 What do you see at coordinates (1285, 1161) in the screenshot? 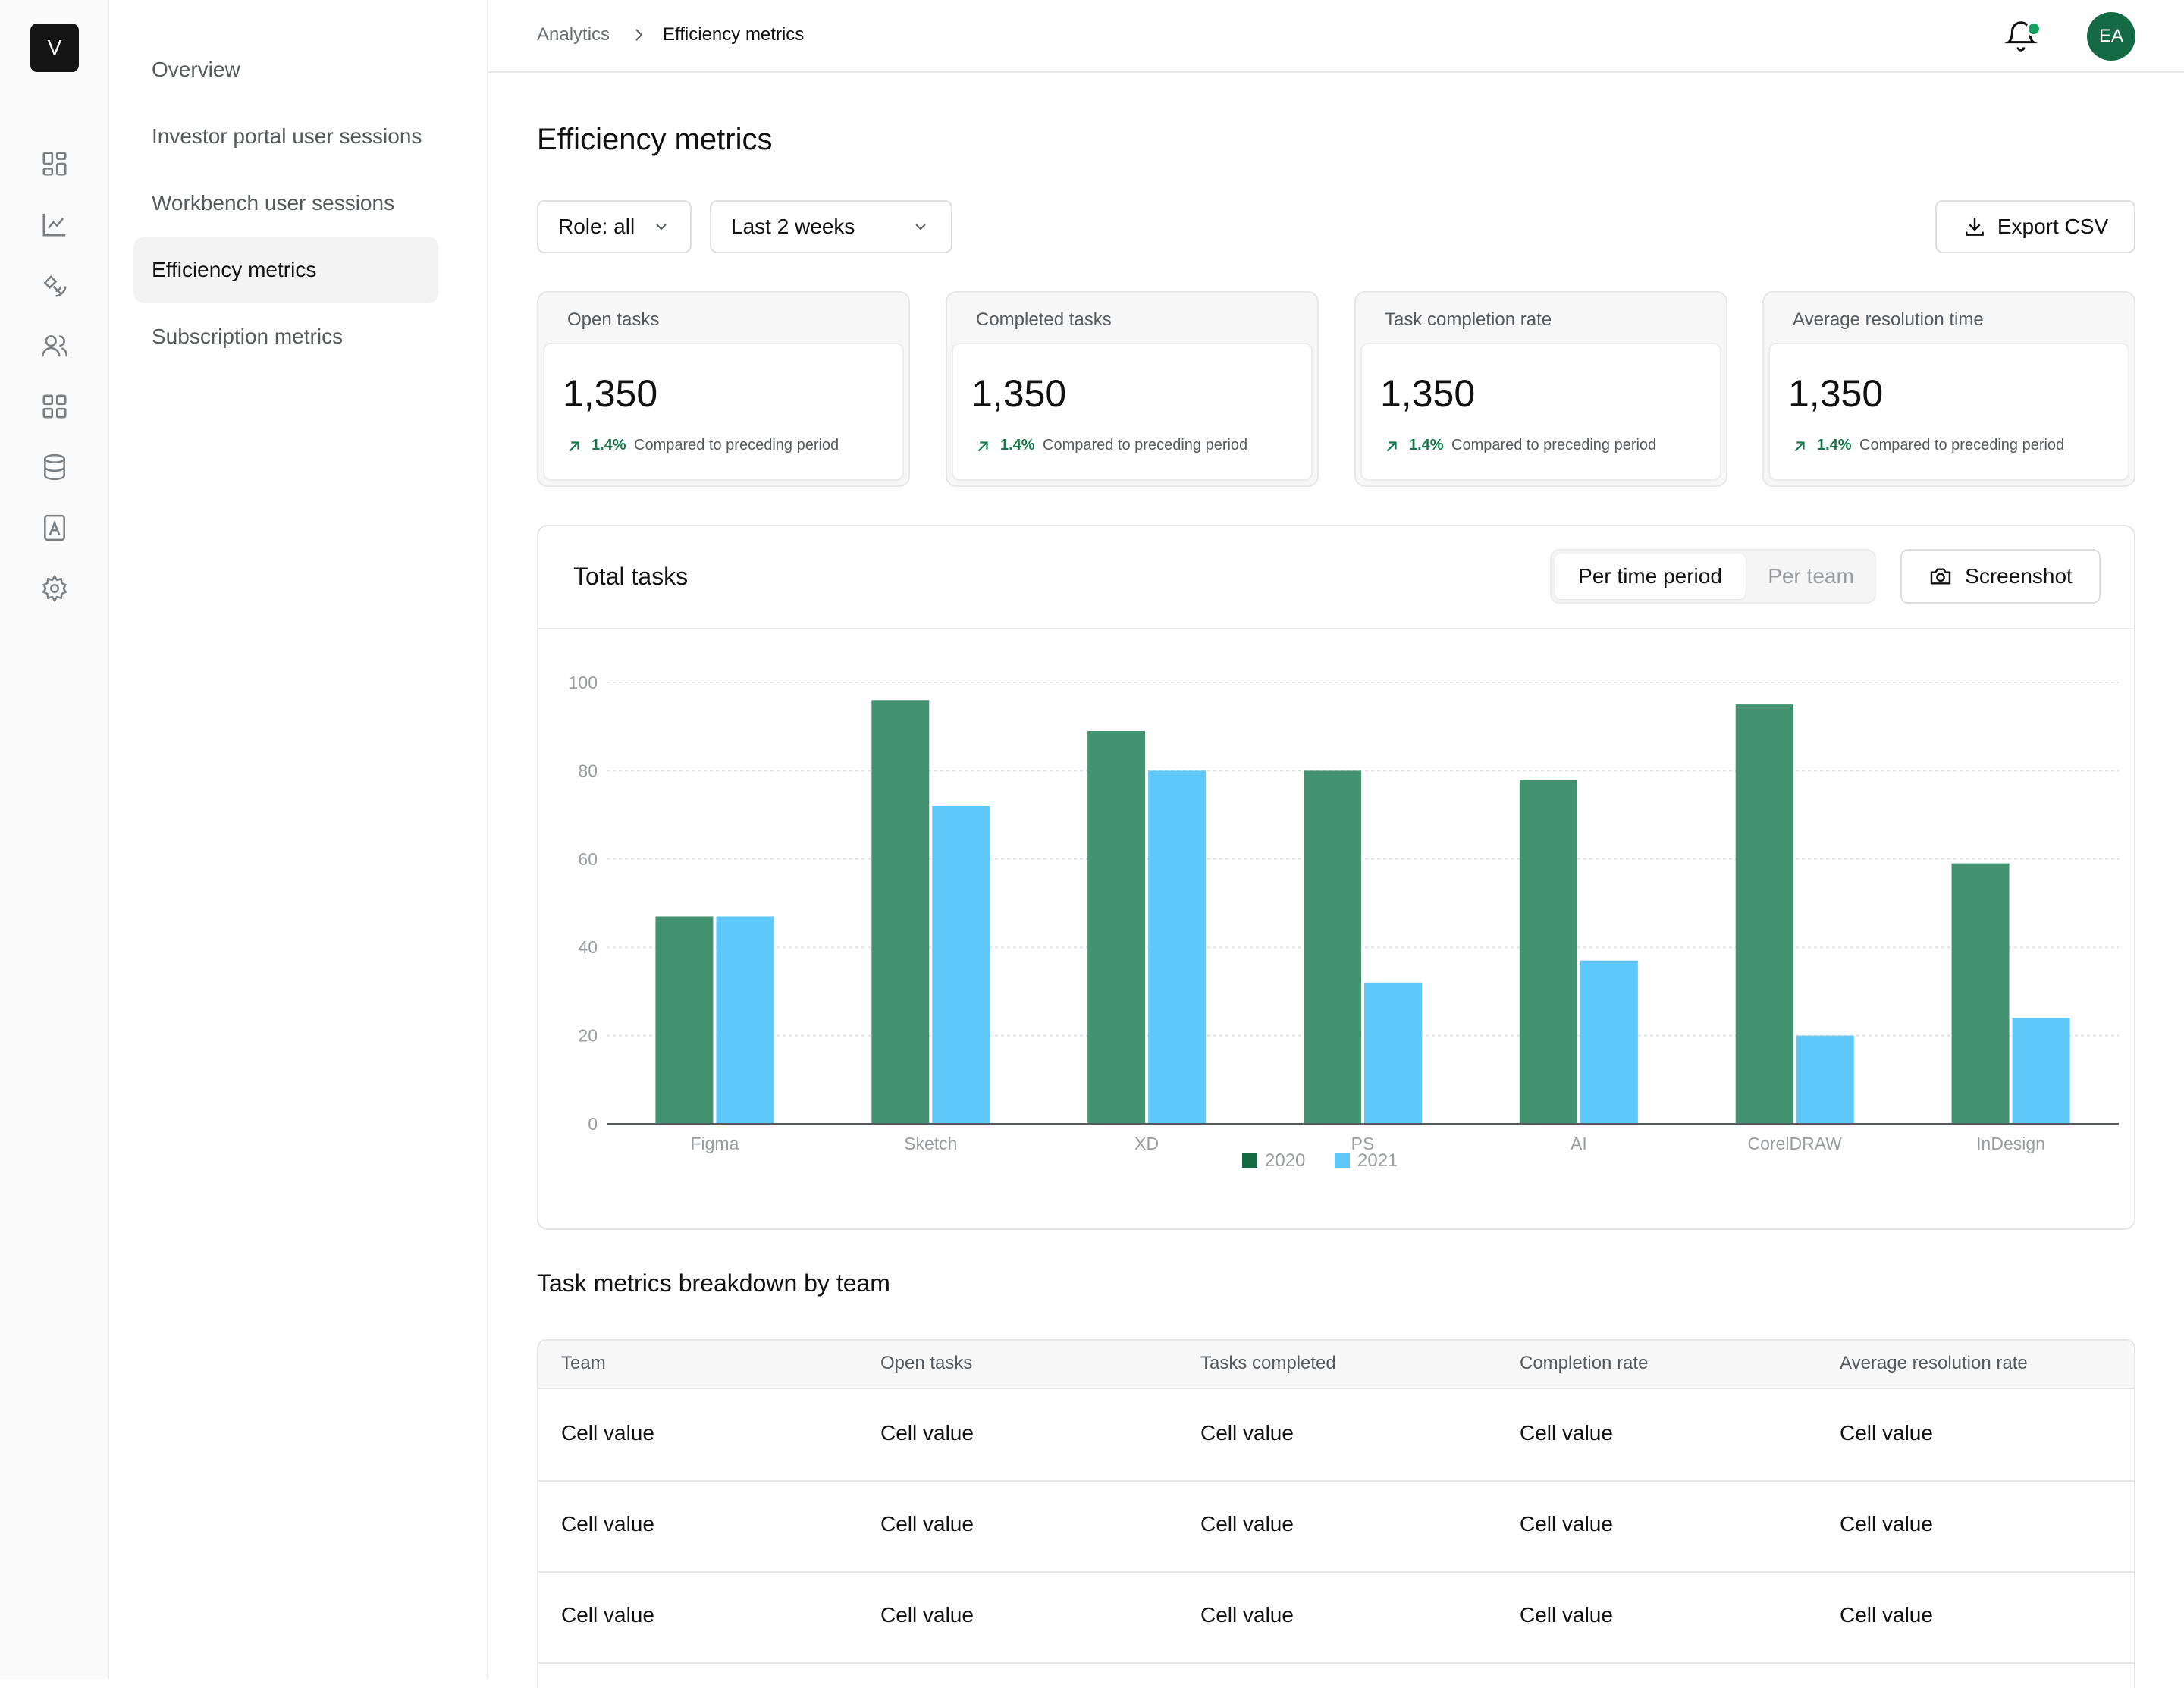
I see `legend-label: 2020` at bounding box center [1285, 1161].